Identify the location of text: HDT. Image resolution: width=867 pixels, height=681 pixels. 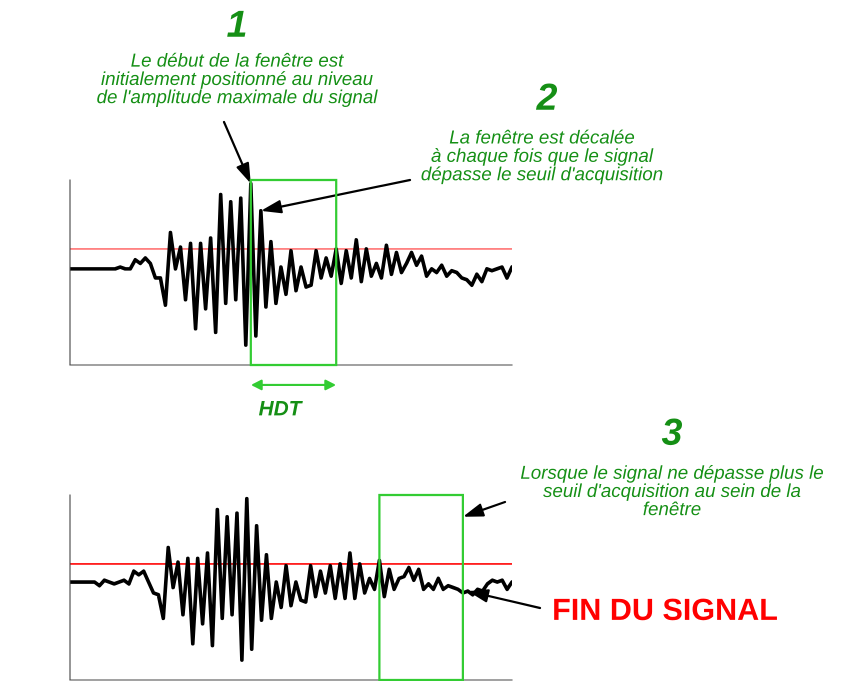
(280, 408).